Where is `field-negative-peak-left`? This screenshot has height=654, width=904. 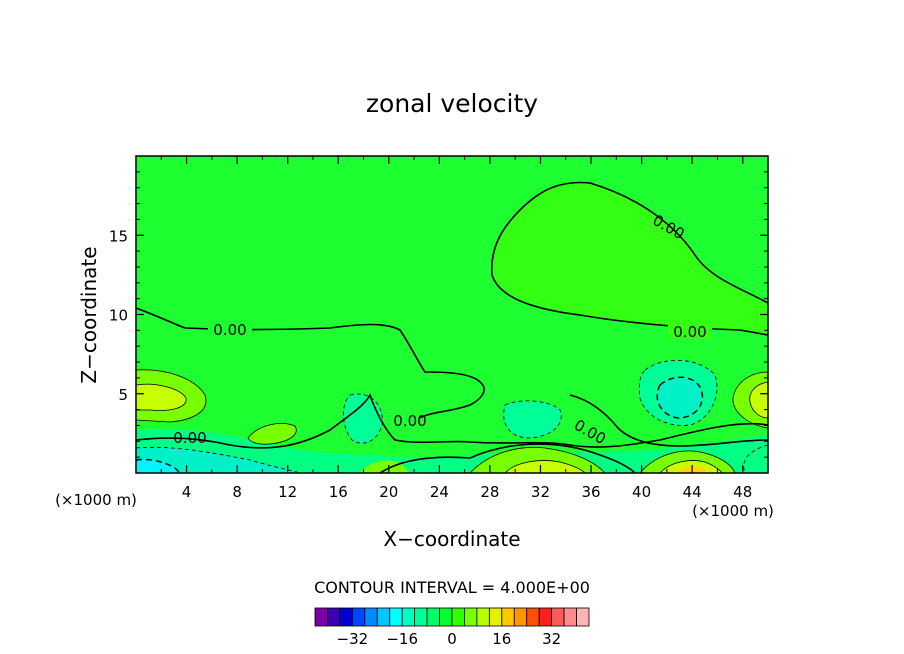 field-negative-peak-left is located at coordinates (158, 466).